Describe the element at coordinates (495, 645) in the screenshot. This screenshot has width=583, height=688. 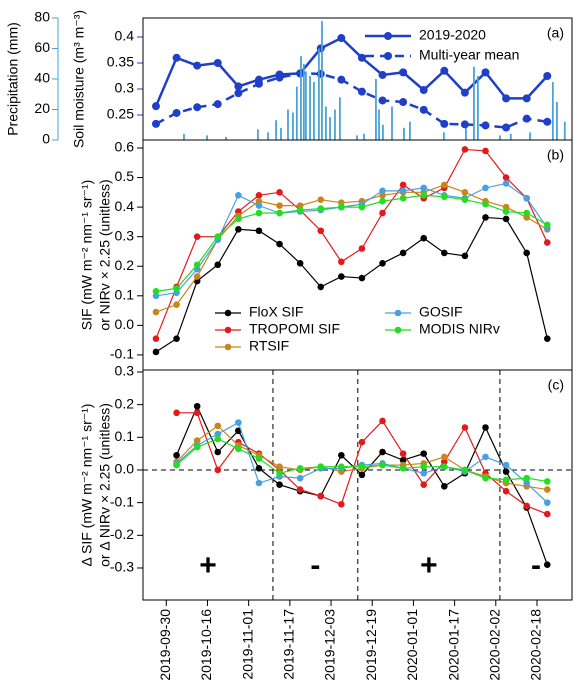
I see `x-tick-label: 2020-02-02` at that location.